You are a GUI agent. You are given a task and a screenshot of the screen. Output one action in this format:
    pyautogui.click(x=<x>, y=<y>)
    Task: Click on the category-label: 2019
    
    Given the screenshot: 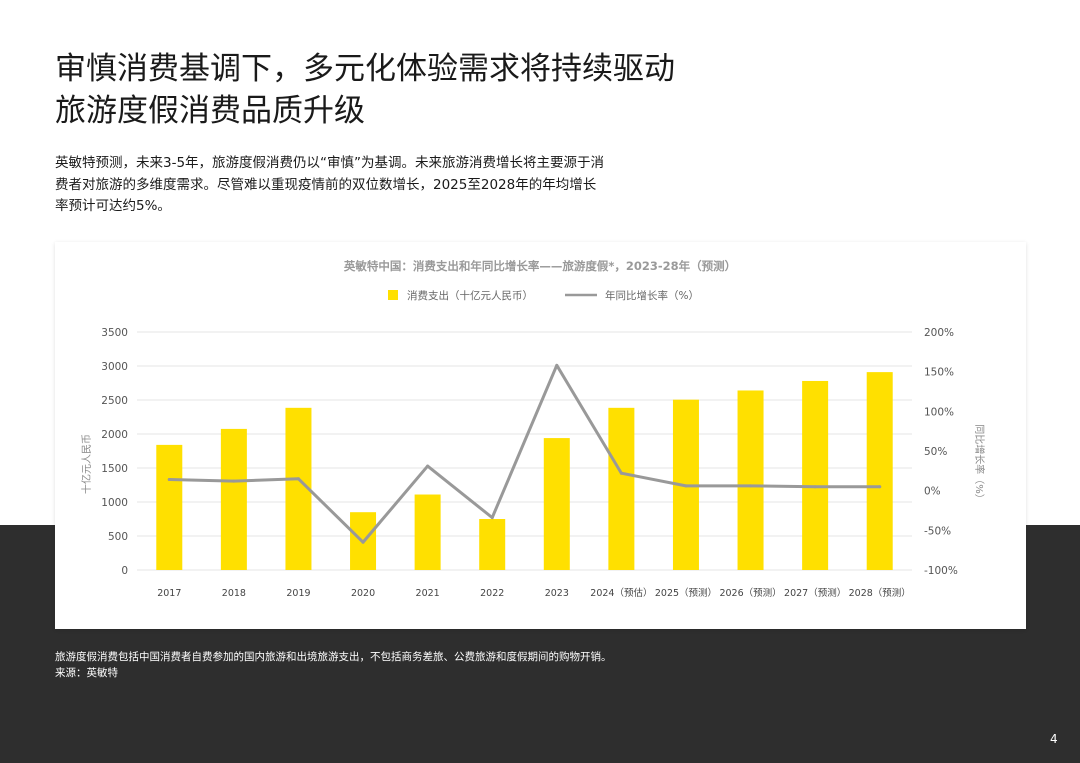 What is the action you would take?
    pyautogui.click(x=298, y=593)
    